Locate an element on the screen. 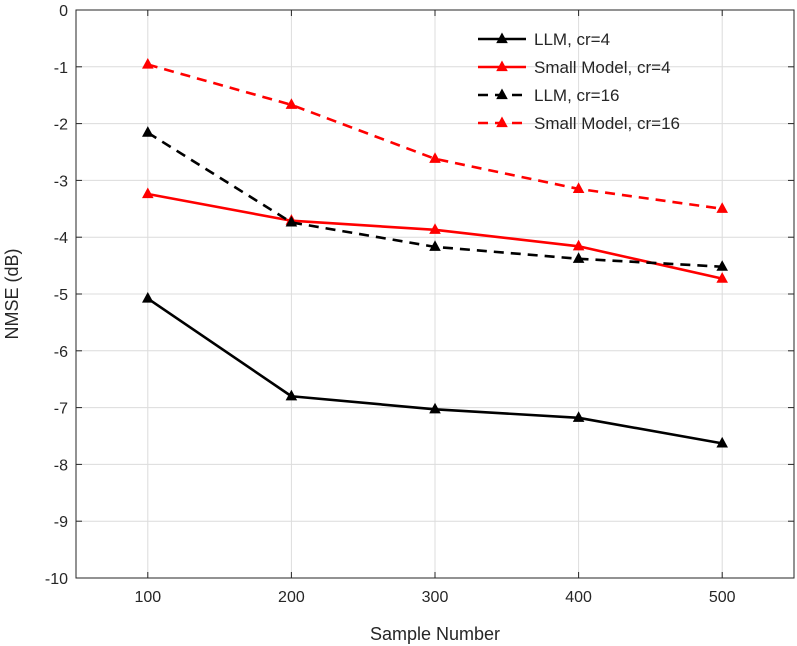 The image size is (797, 646). y-tick-label--4: -4 is located at coordinates (61, 238).